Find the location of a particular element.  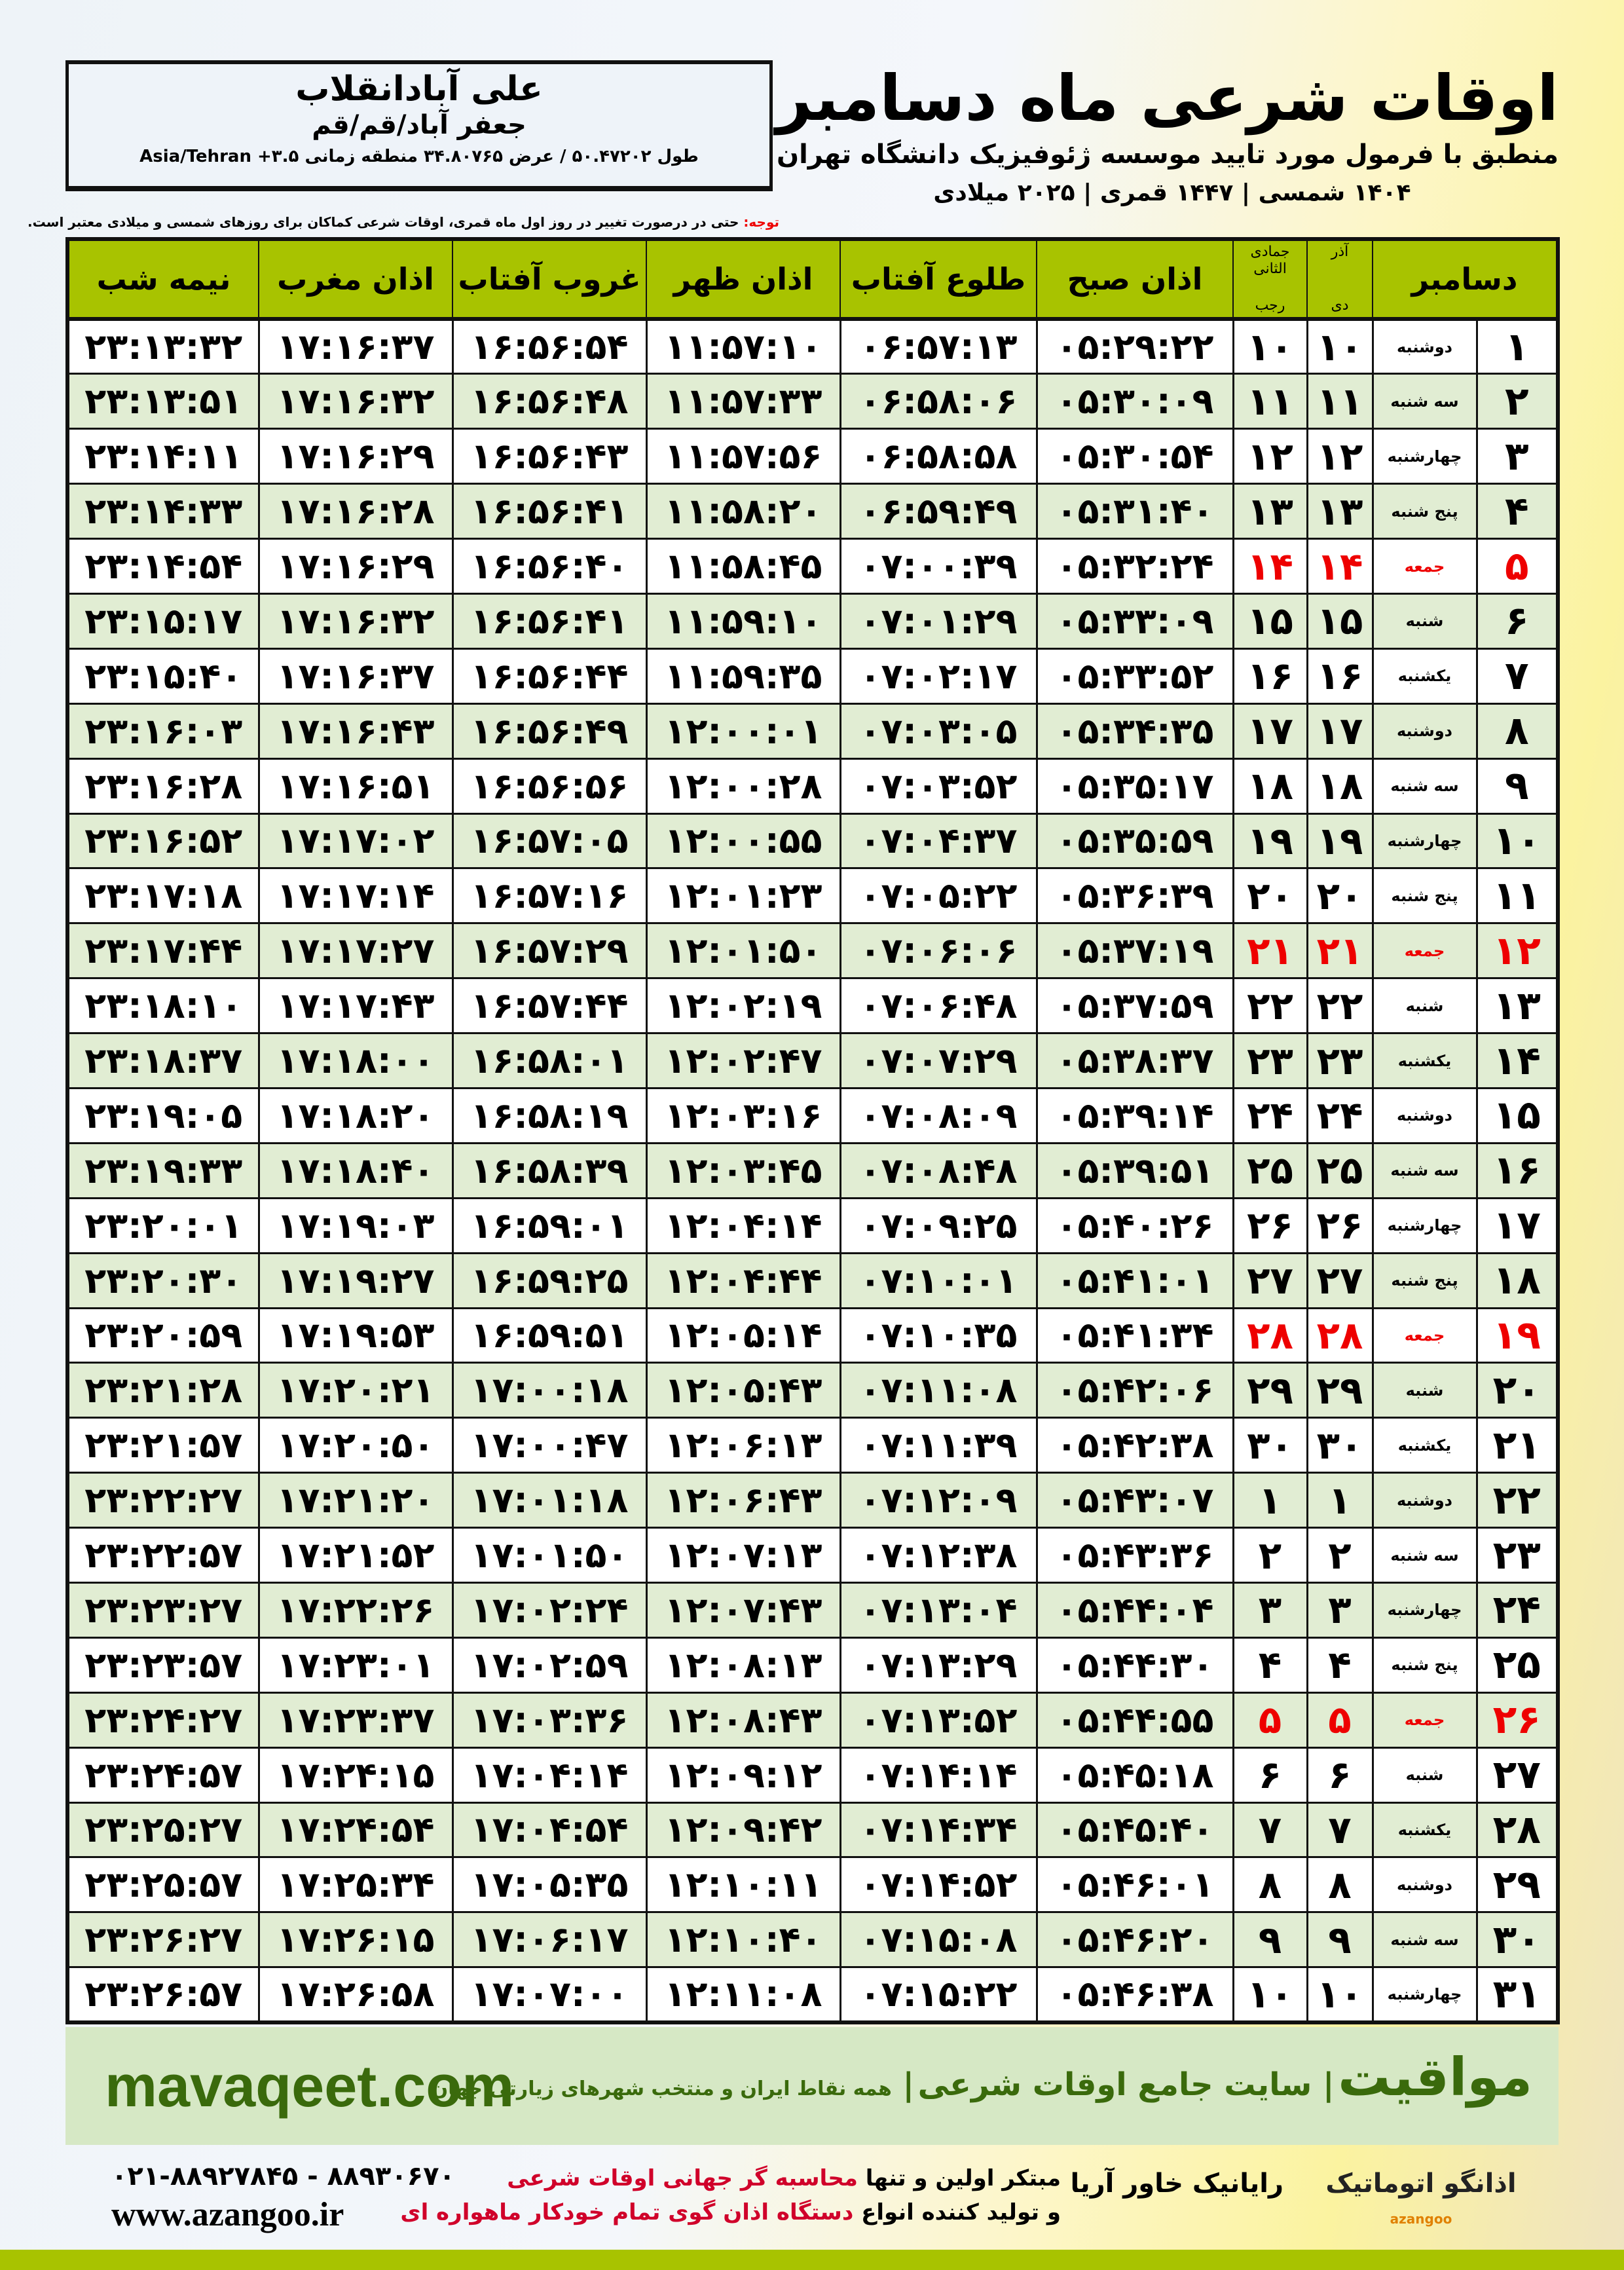

fajr-cell: ۰۵:۴۱:۳۴ is located at coordinates (1134, 1335).